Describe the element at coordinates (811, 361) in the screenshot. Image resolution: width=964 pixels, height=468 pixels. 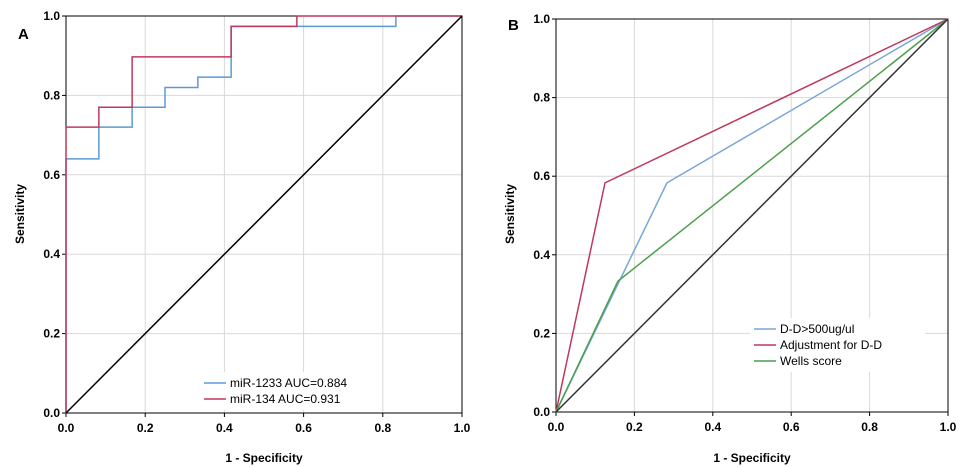
I see `legend-entry: Wells score` at that location.